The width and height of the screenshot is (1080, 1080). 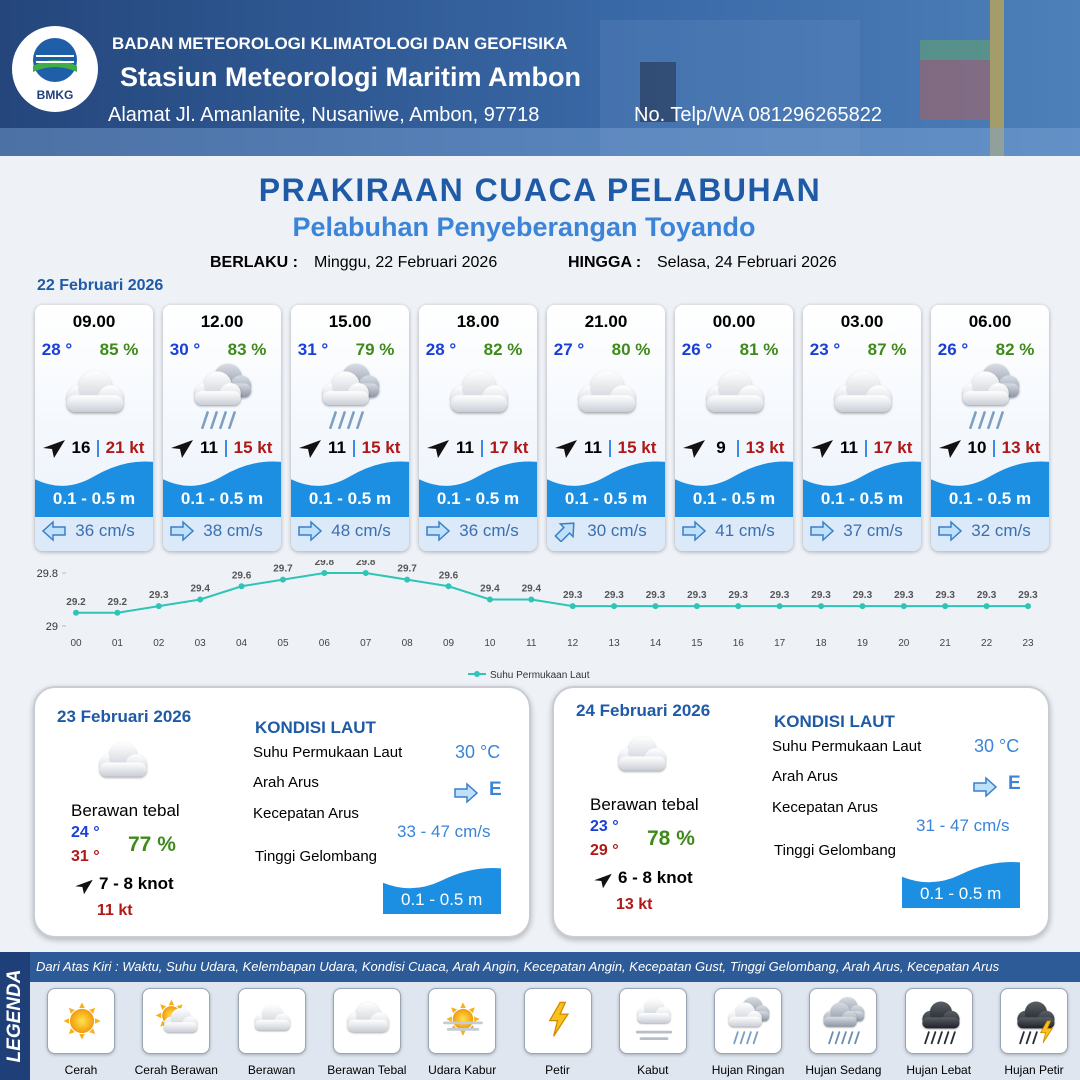 What do you see at coordinates (350, 321) in the screenshot?
I see `time: 15.00` at bounding box center [350, 321].